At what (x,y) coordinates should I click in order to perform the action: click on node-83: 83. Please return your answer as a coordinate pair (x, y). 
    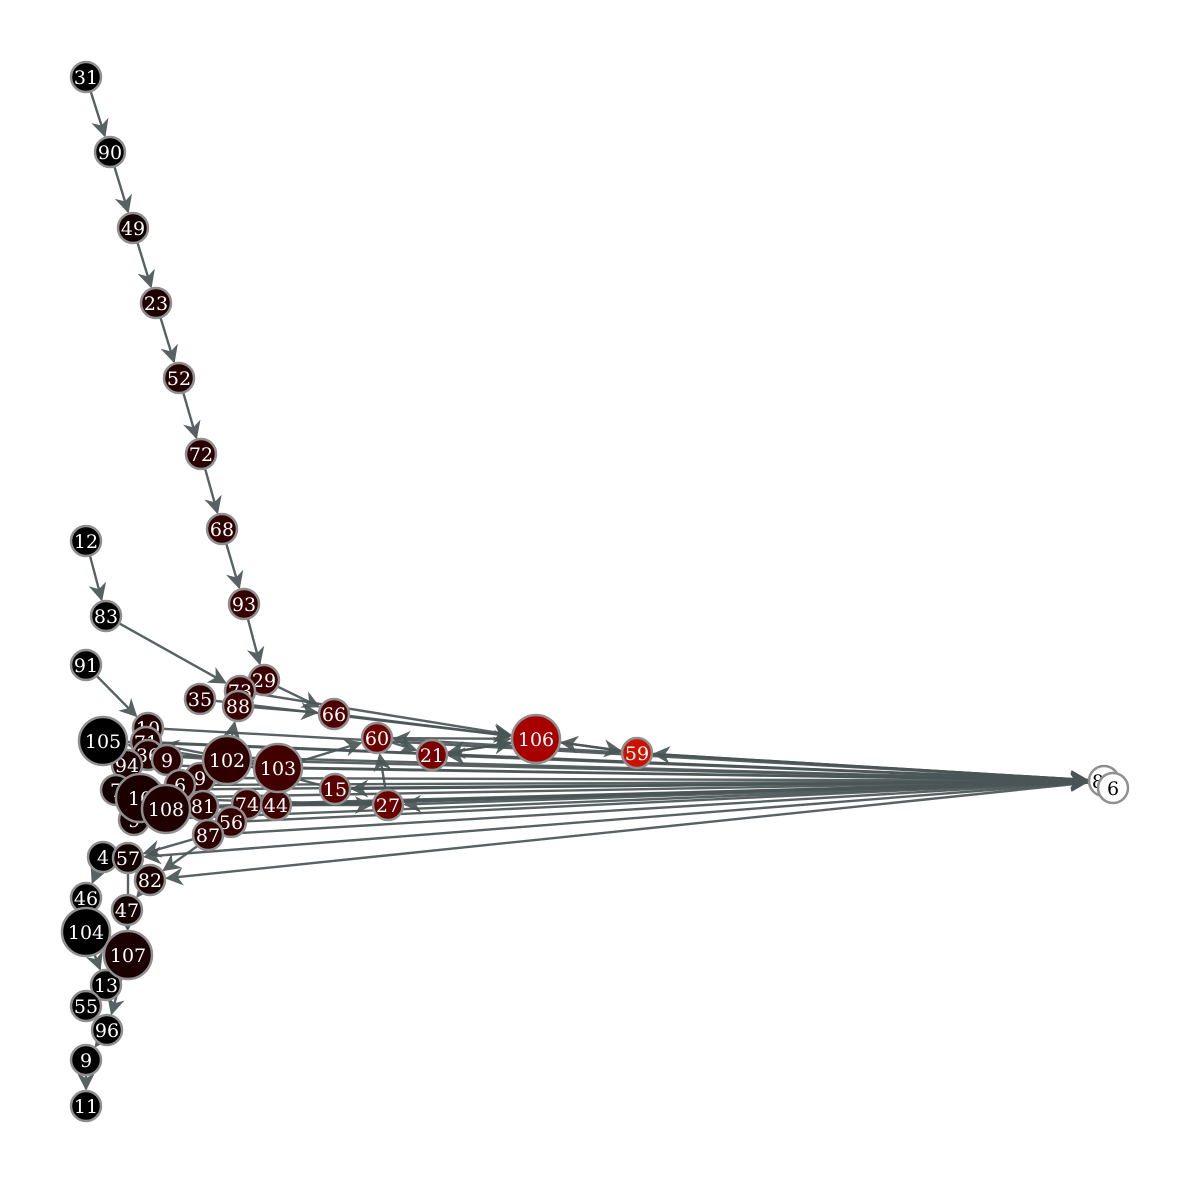
    Looking at the image, I should click on (106, 616).